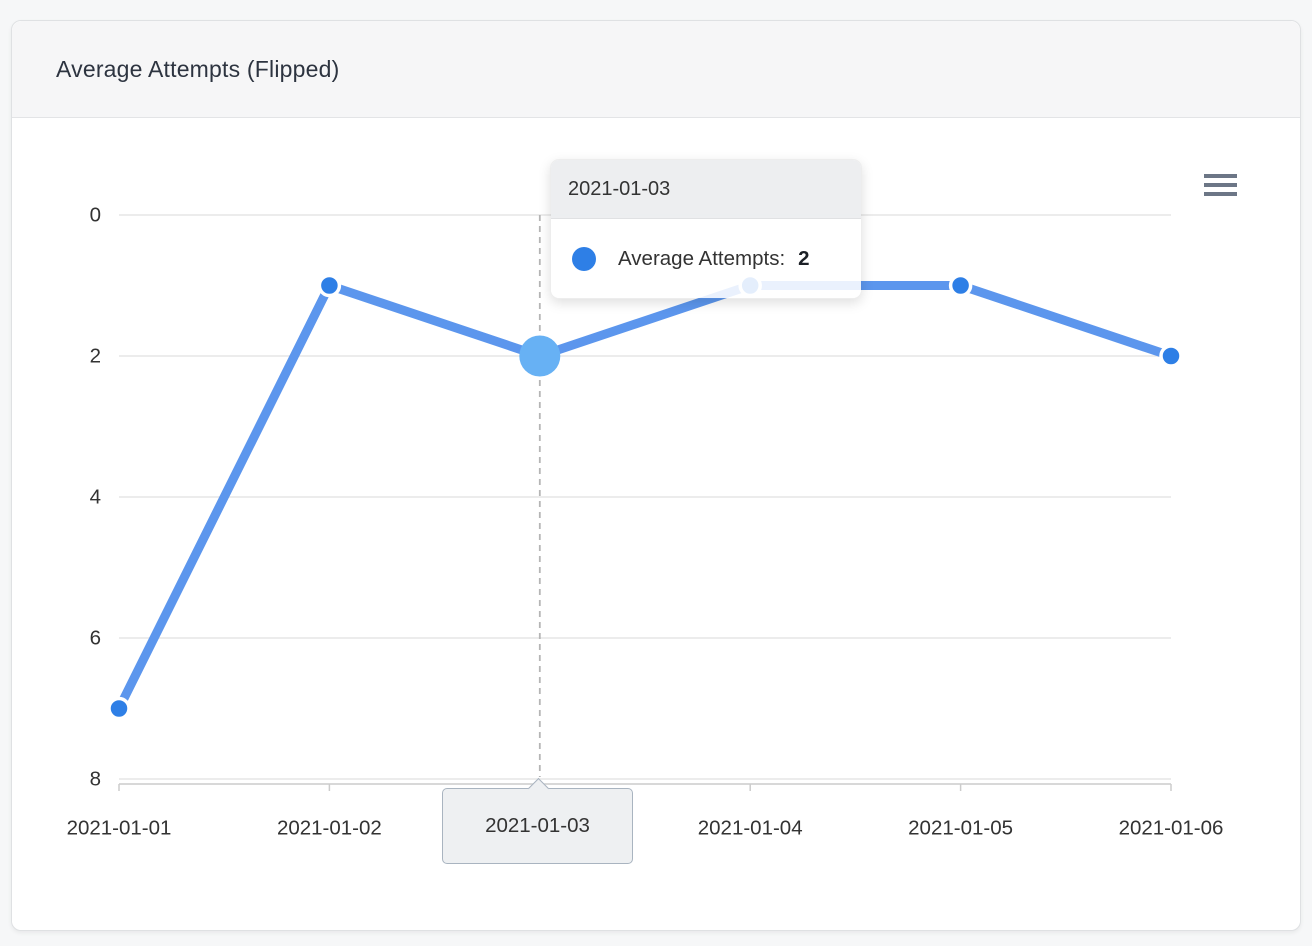  Describe the element at coordinates (804, 258) in the screenshot. I see `tooltip-value: 2` at that location.